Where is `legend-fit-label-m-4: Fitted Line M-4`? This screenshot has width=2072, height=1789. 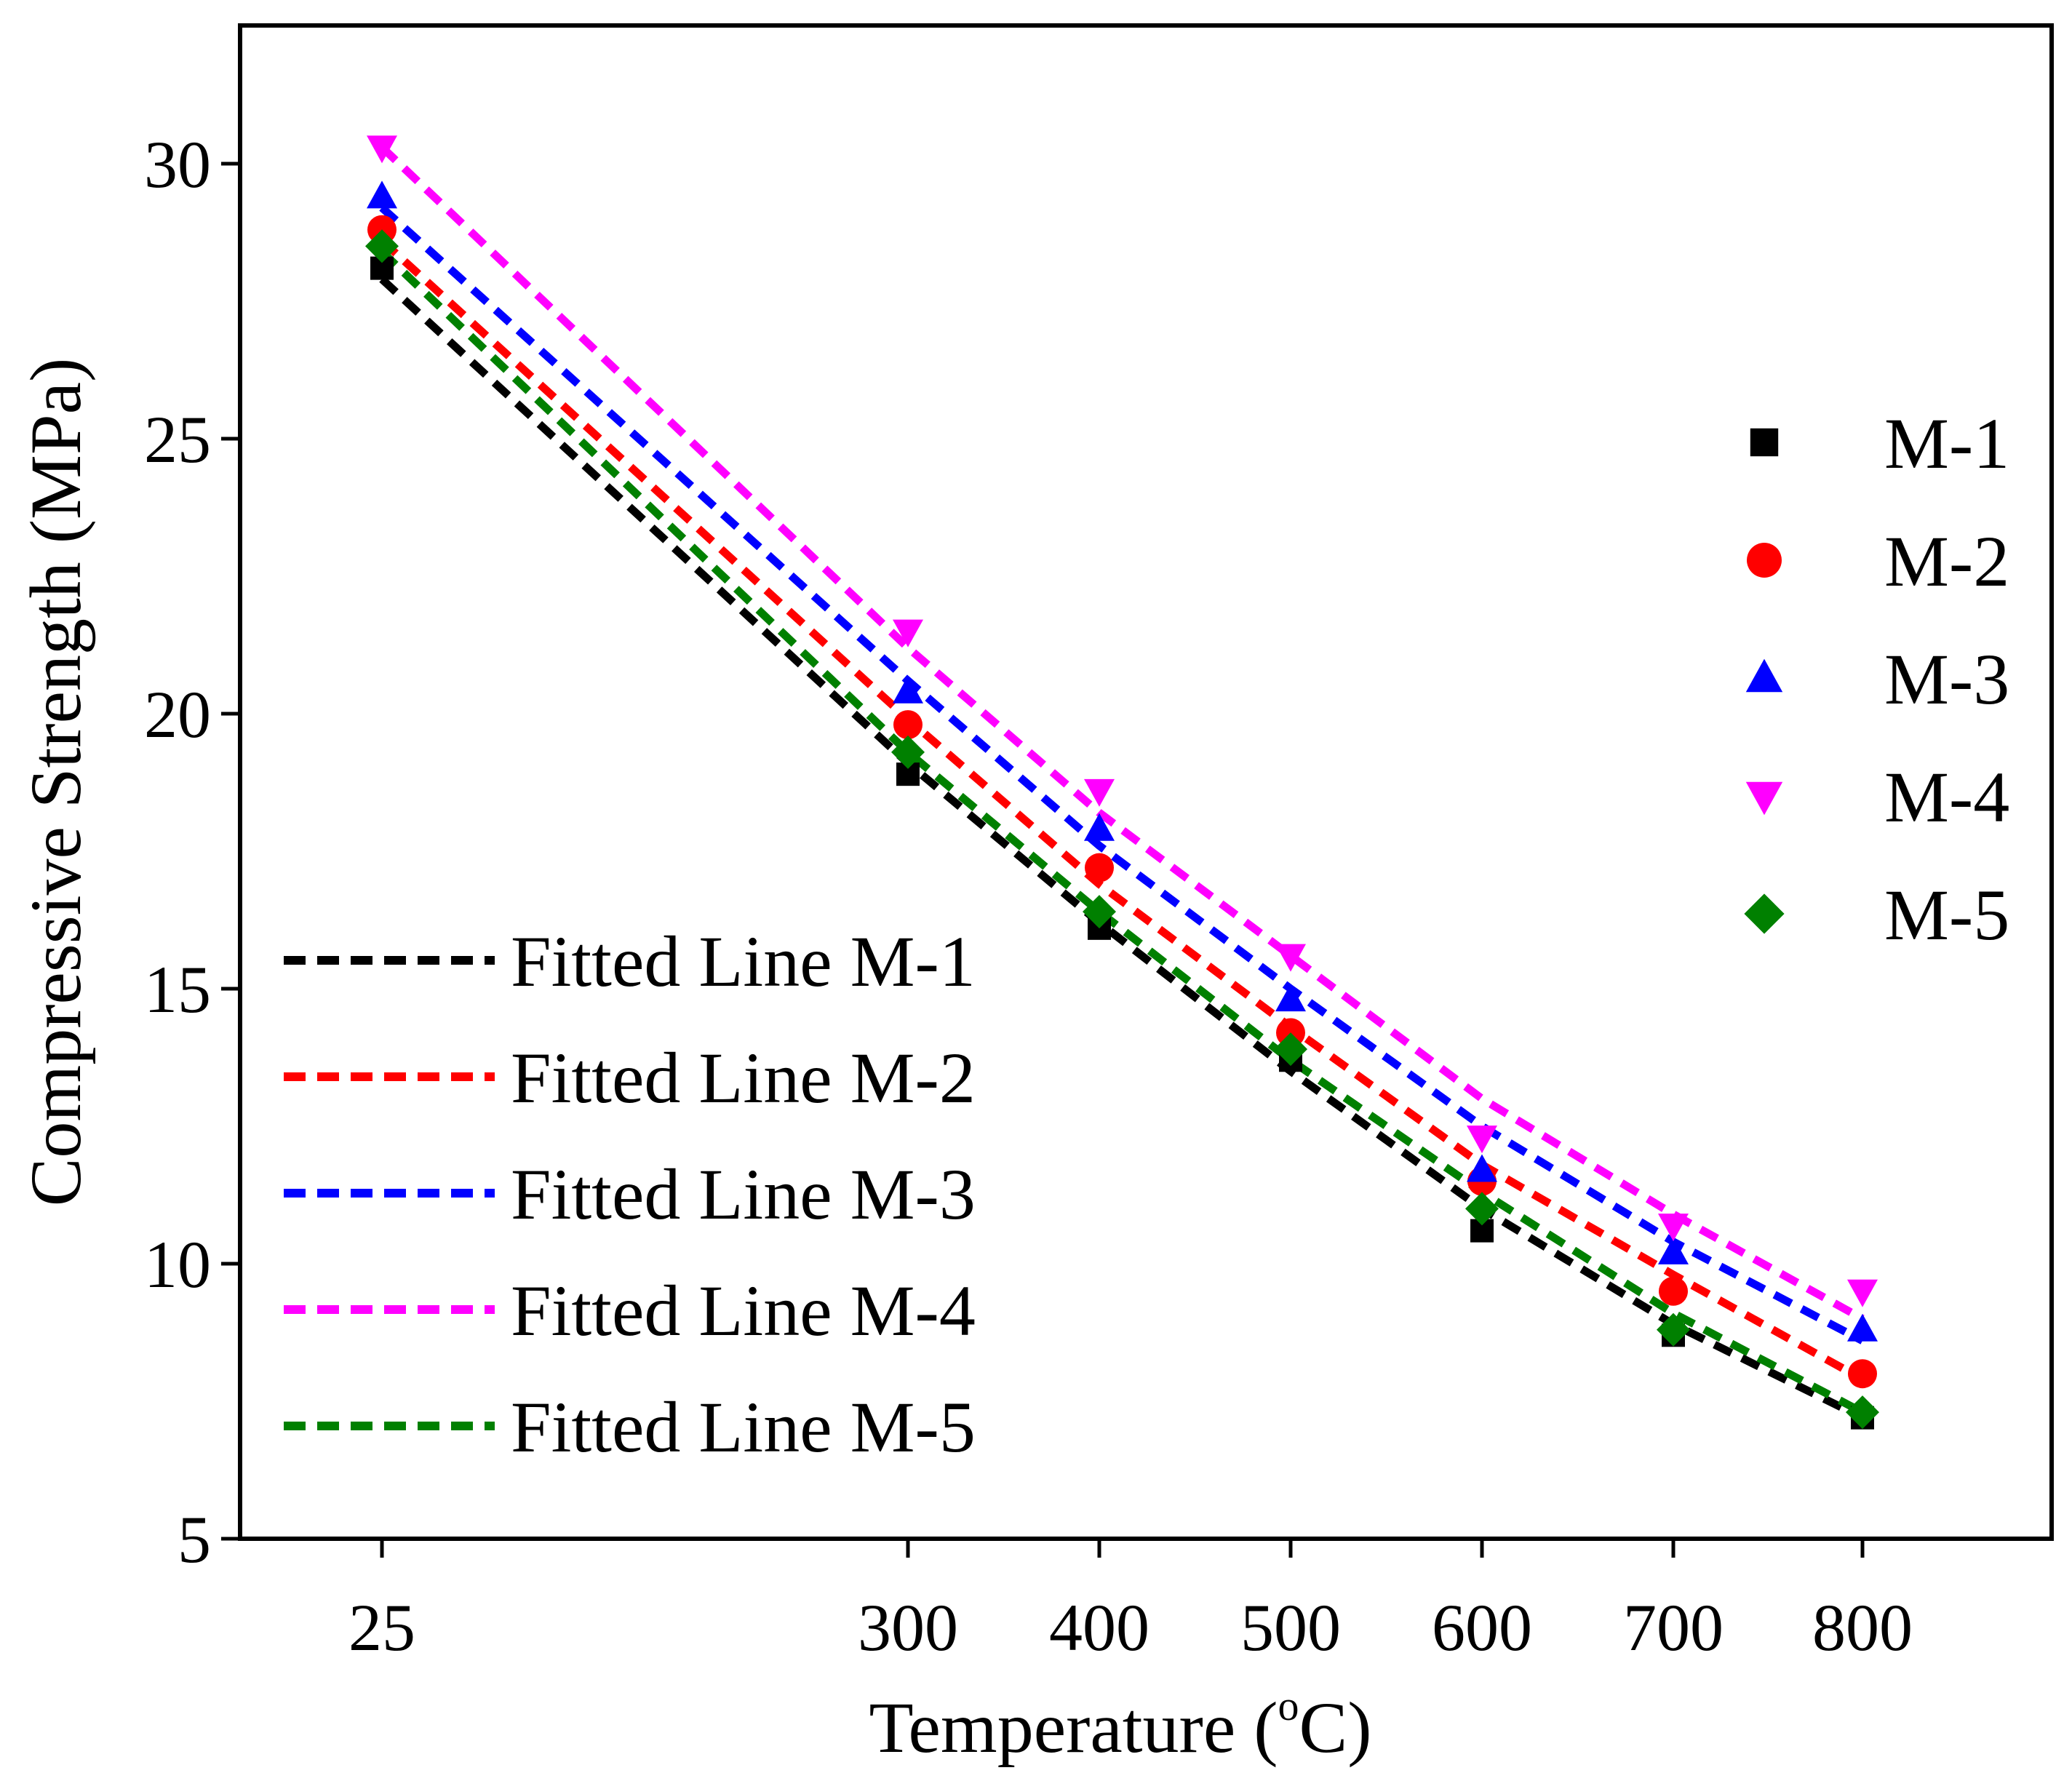 legend-fit-label-m-4: Fitted Line M-4 is located at coordinates (743, 1310).